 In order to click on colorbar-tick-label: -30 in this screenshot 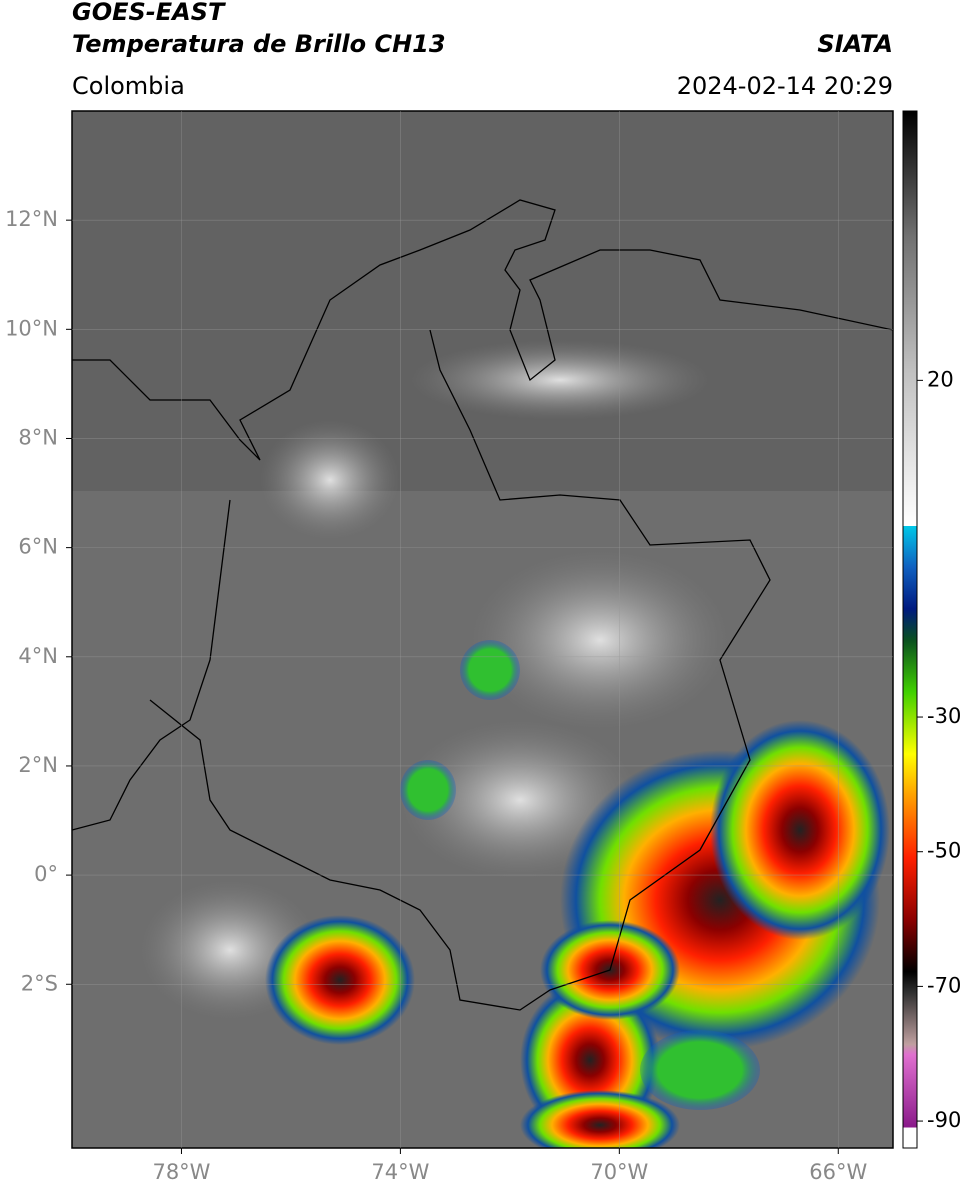, I will do `click(944, 716)`.